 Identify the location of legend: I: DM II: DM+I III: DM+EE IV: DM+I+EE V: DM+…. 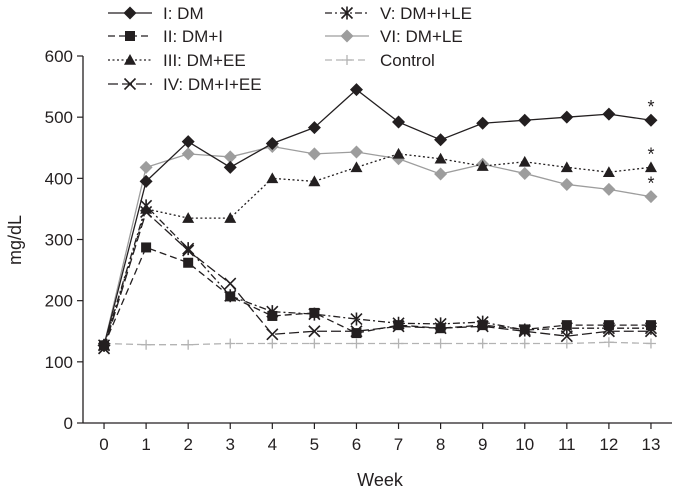
(290, 49).